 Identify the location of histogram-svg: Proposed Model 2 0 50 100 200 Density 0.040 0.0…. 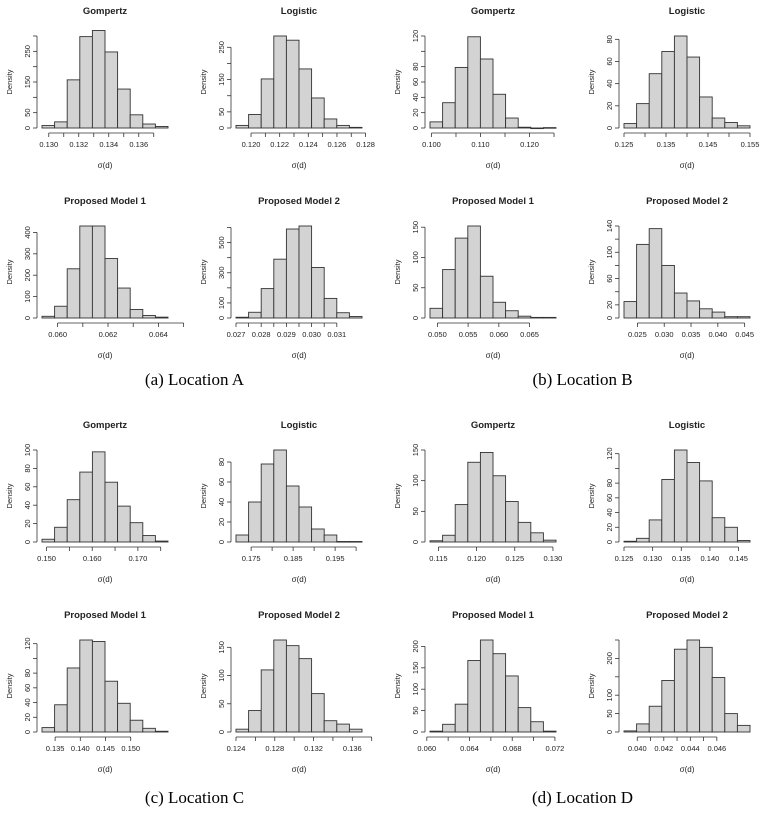
(669, 692).